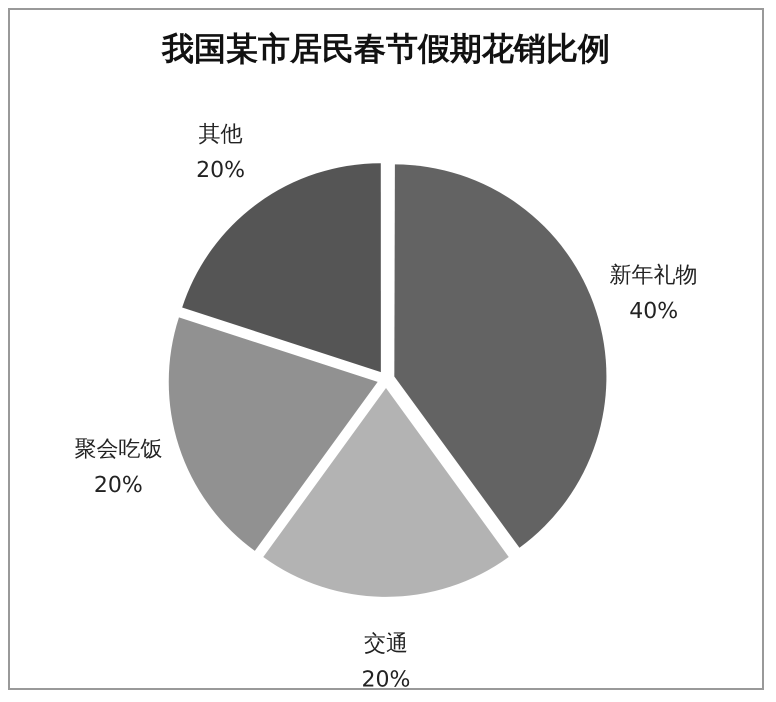  Describe the element at coordinates (386, 643) in the screenshot. I see `slice-label: 交通` at that location.